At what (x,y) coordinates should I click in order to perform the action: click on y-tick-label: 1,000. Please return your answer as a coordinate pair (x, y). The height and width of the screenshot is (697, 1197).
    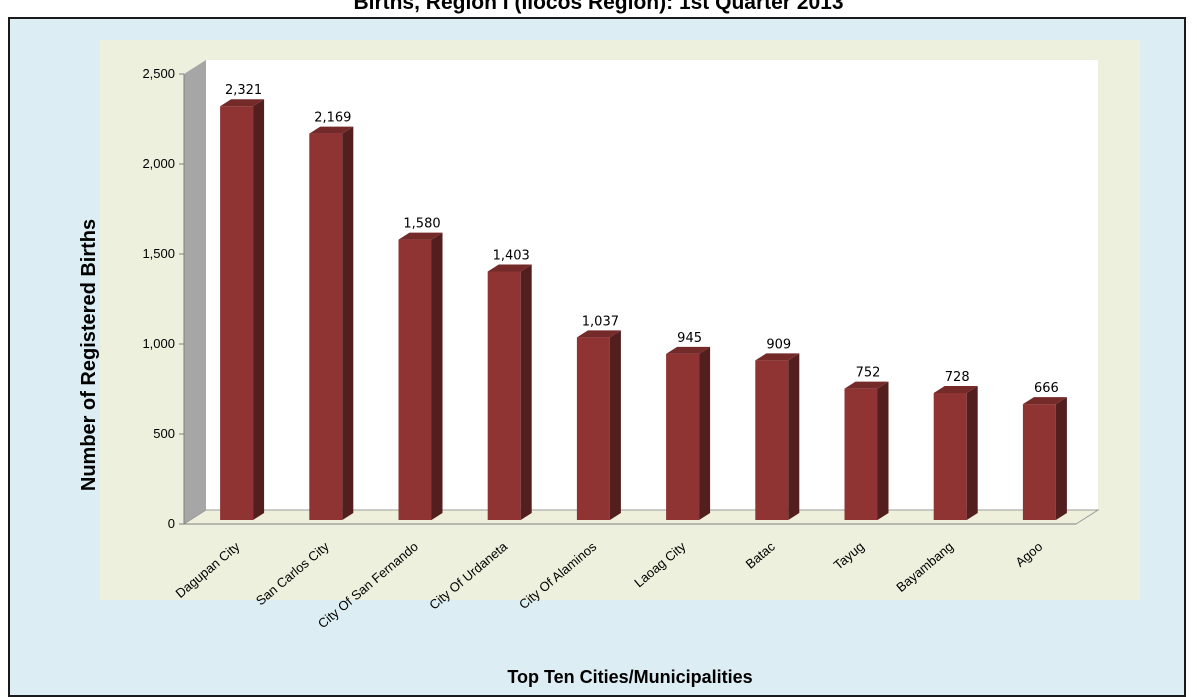
    Looking at the image, I should click on (158, 343).